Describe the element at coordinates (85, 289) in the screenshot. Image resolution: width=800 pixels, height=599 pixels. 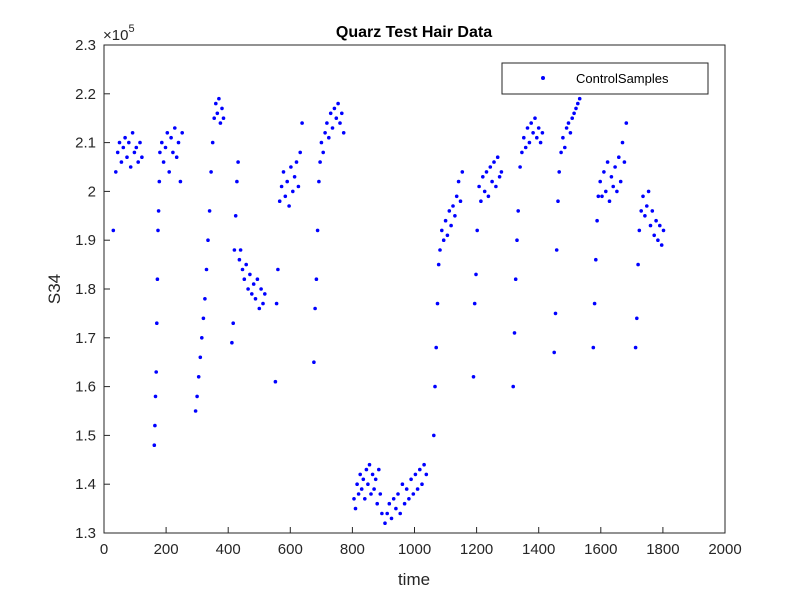
I see `y-tick-label: 1.8` at that location.